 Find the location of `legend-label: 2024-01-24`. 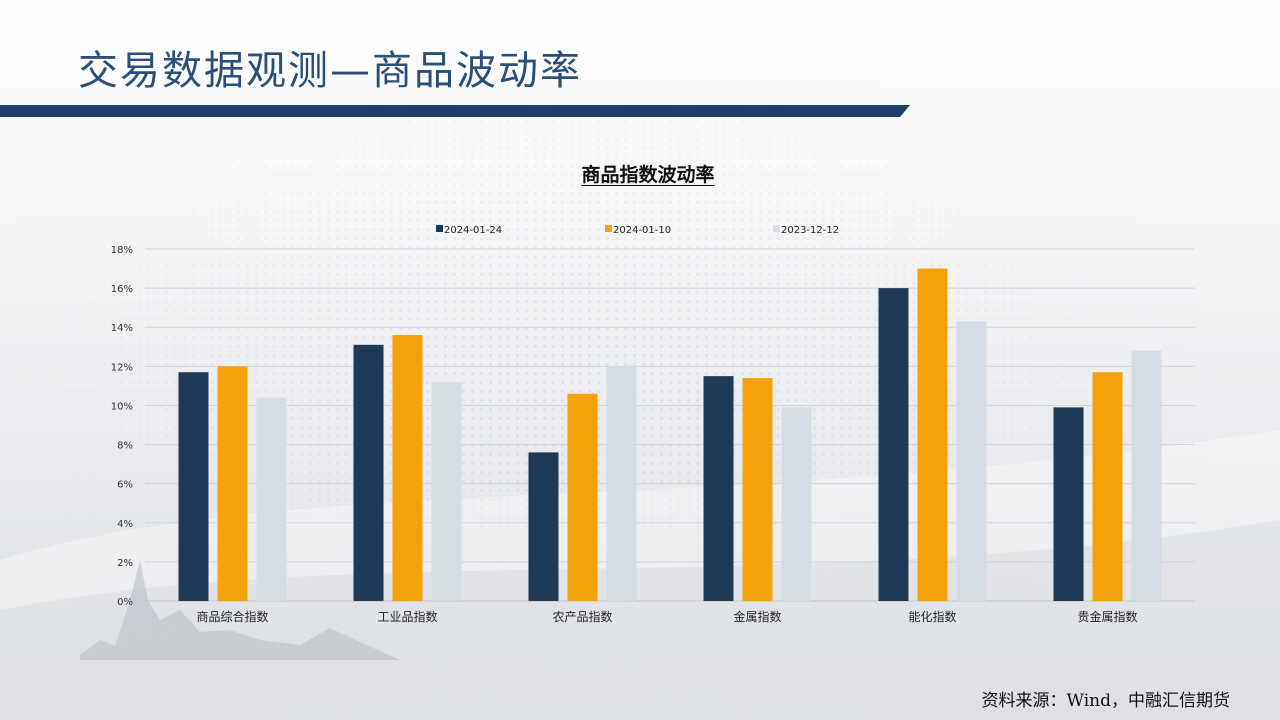

legend-label: 2024-01-24 is located at coordinates (473, 230).